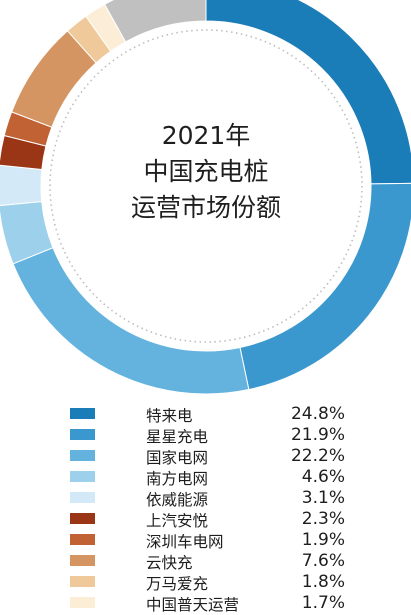 The width and height of the screenshot is (411, 615). I want to click on chart-title-line: 运营市场份额, so click(206, 207).